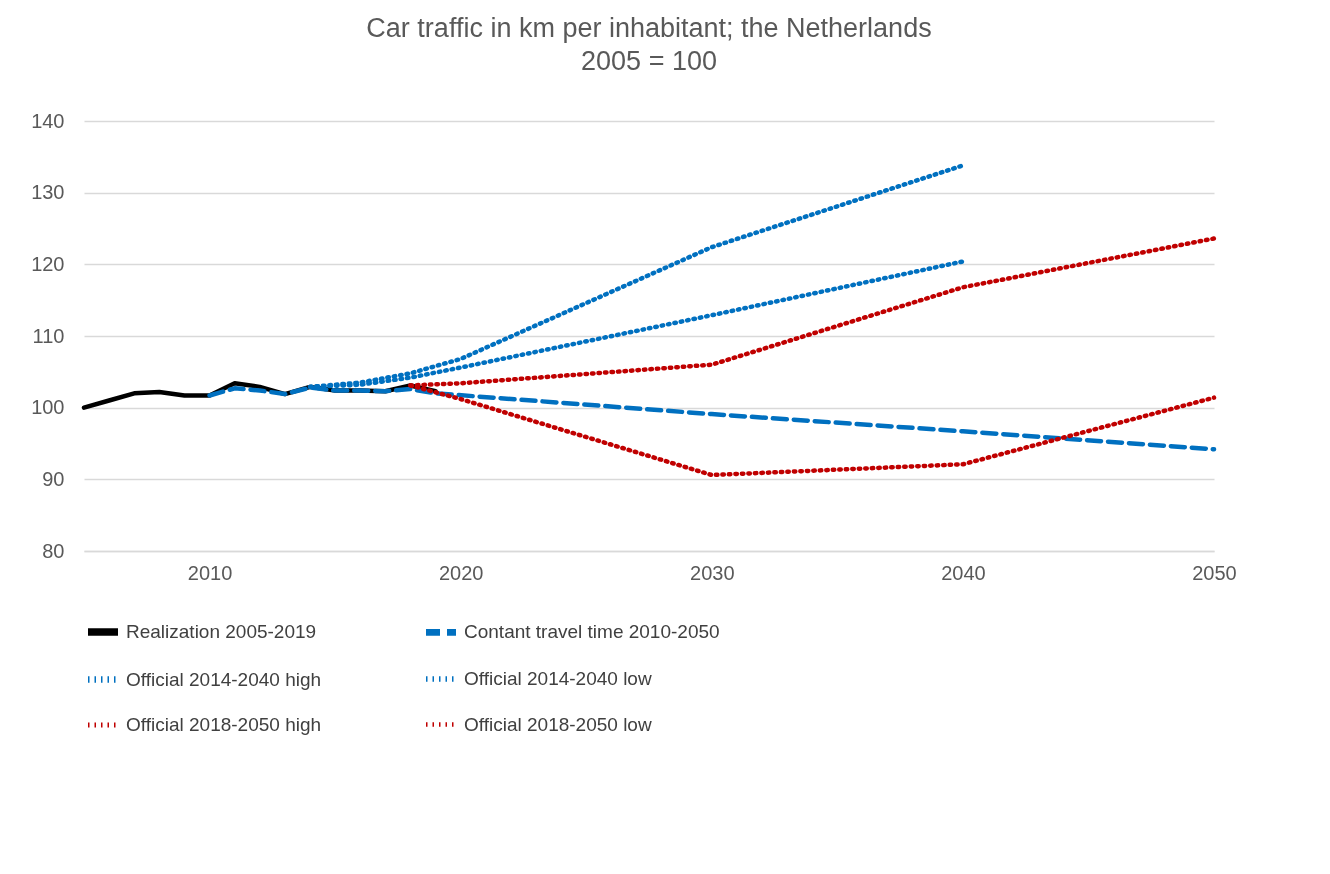 The width and height of the screenshot is (1330, 874). Describe the element at coordinates (649, 28) in the screenshot. I see `chart-title: Car traffic in km per inhabitant; the Netherlands` at that location.